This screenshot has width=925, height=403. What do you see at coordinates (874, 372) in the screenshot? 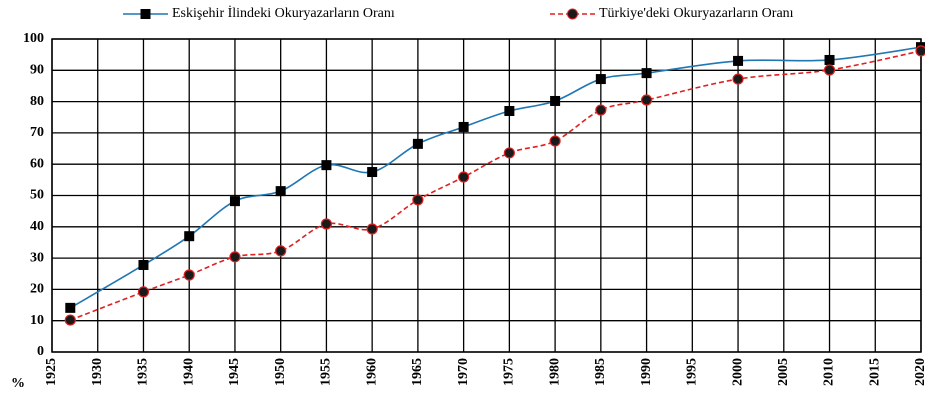
I see `x-tick-label: 2015` at bounding box center [874, 372].